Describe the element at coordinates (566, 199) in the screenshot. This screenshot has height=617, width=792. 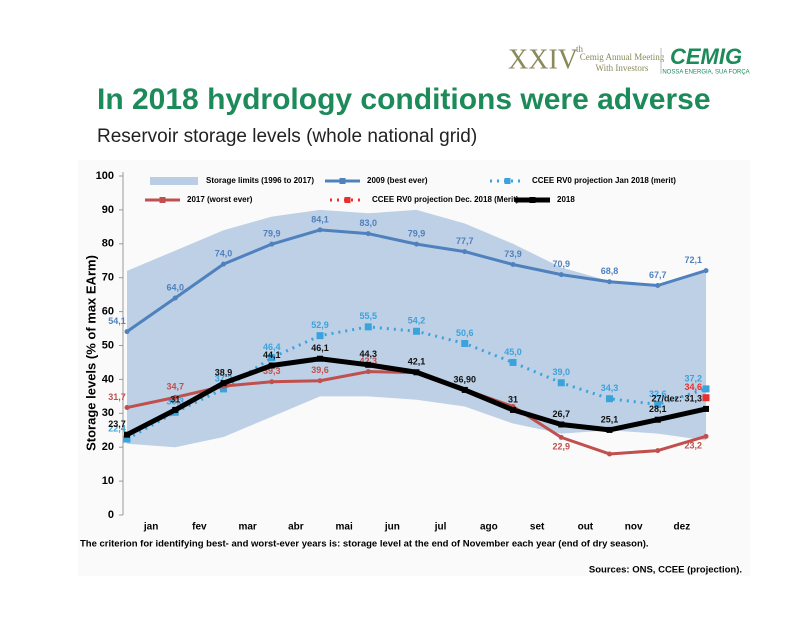
I see `legend-label: 2018` at that location.